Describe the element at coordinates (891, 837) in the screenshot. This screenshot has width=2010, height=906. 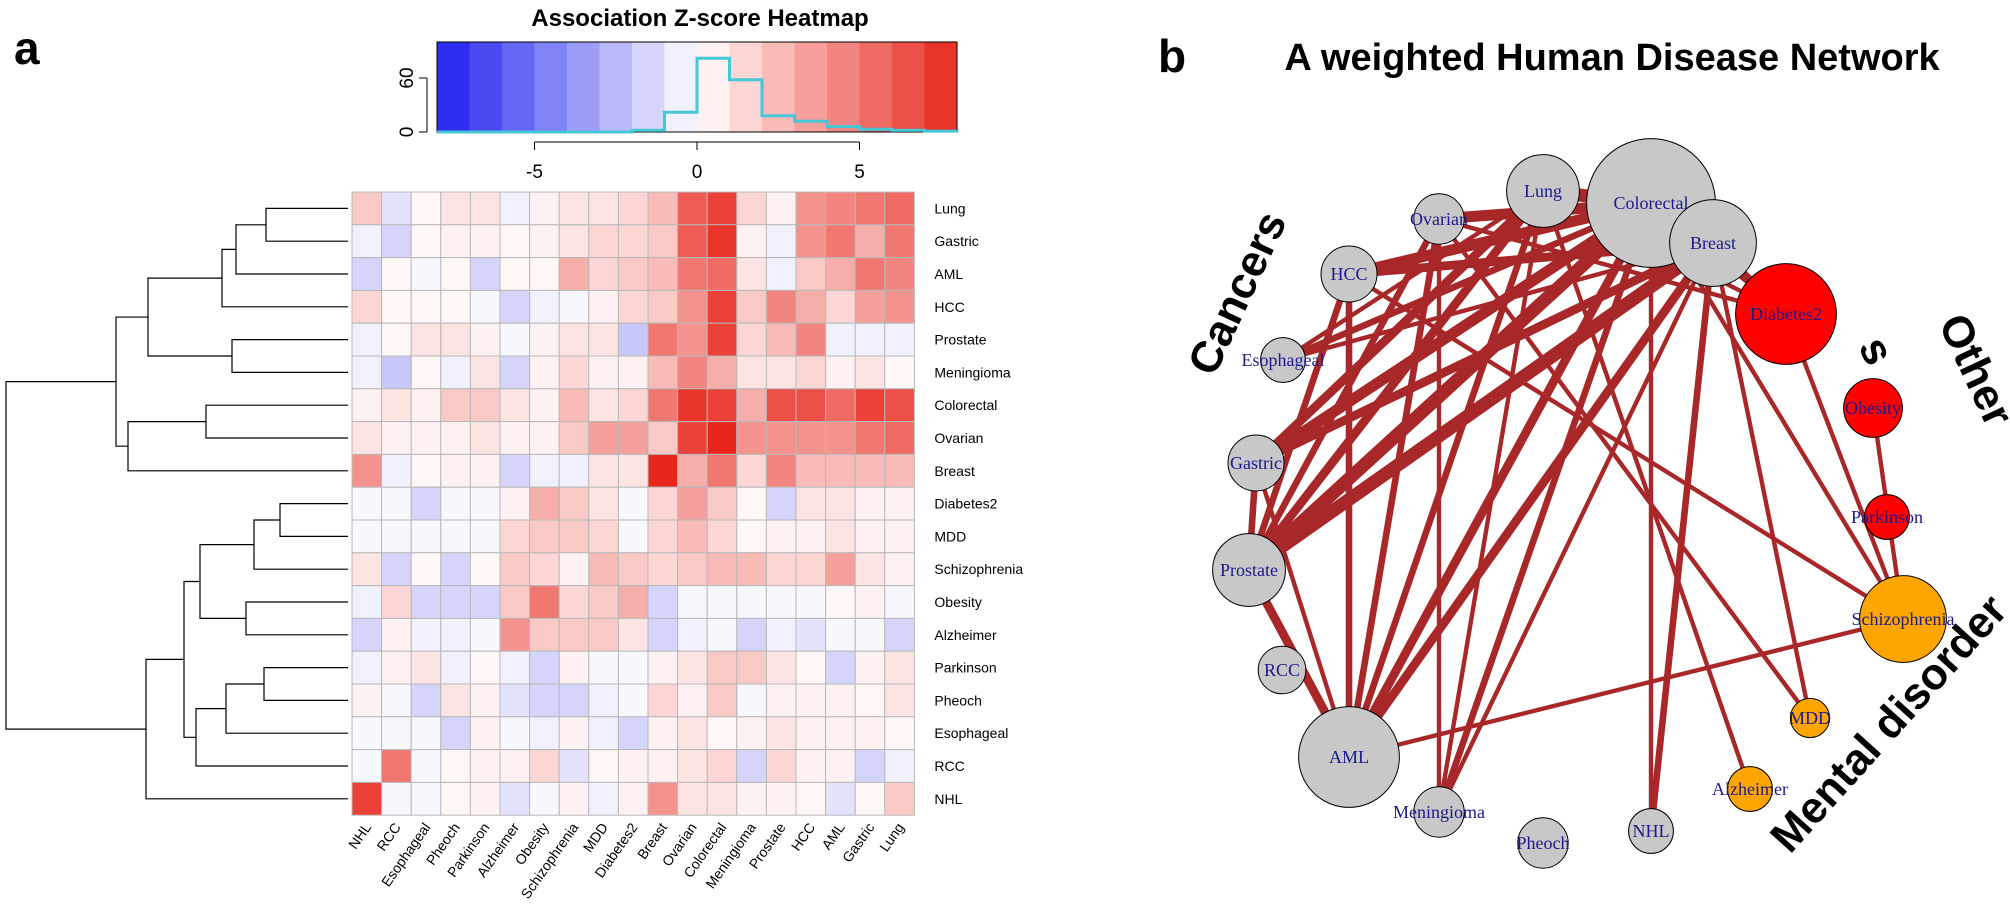
I see `heatmap-column-label: Lung` at that location.